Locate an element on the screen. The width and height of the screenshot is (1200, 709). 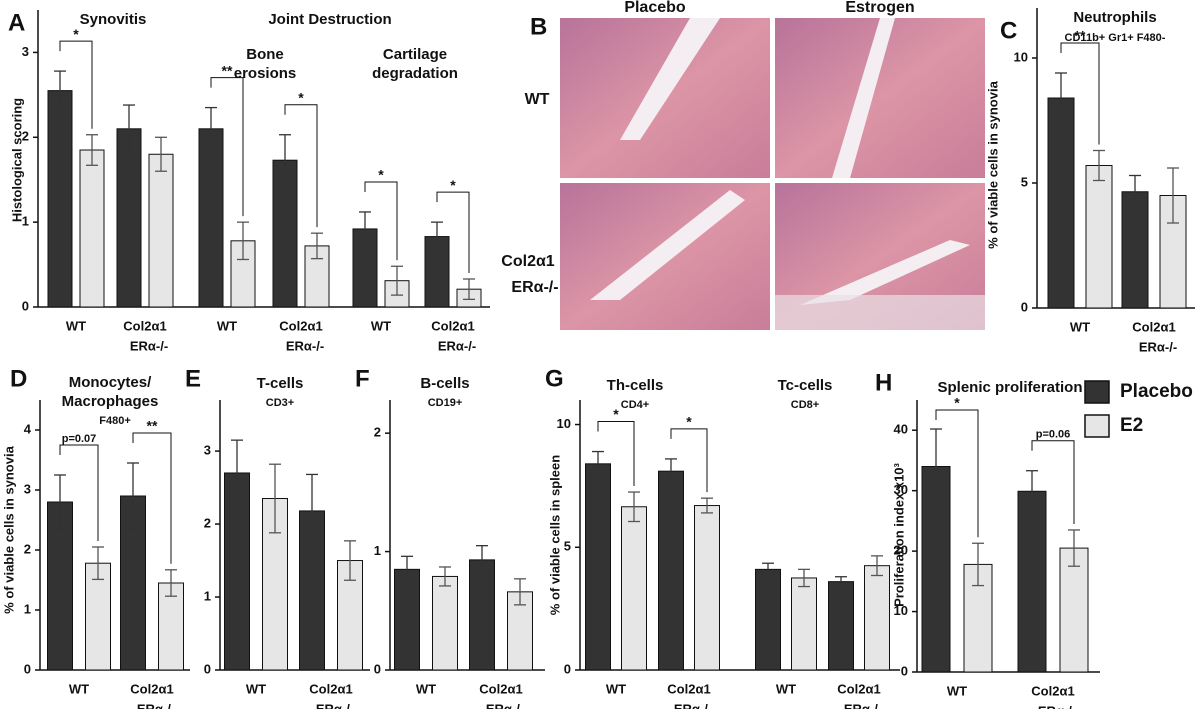
panel-title: Neutrophils is located at coordinates (1114, 17).